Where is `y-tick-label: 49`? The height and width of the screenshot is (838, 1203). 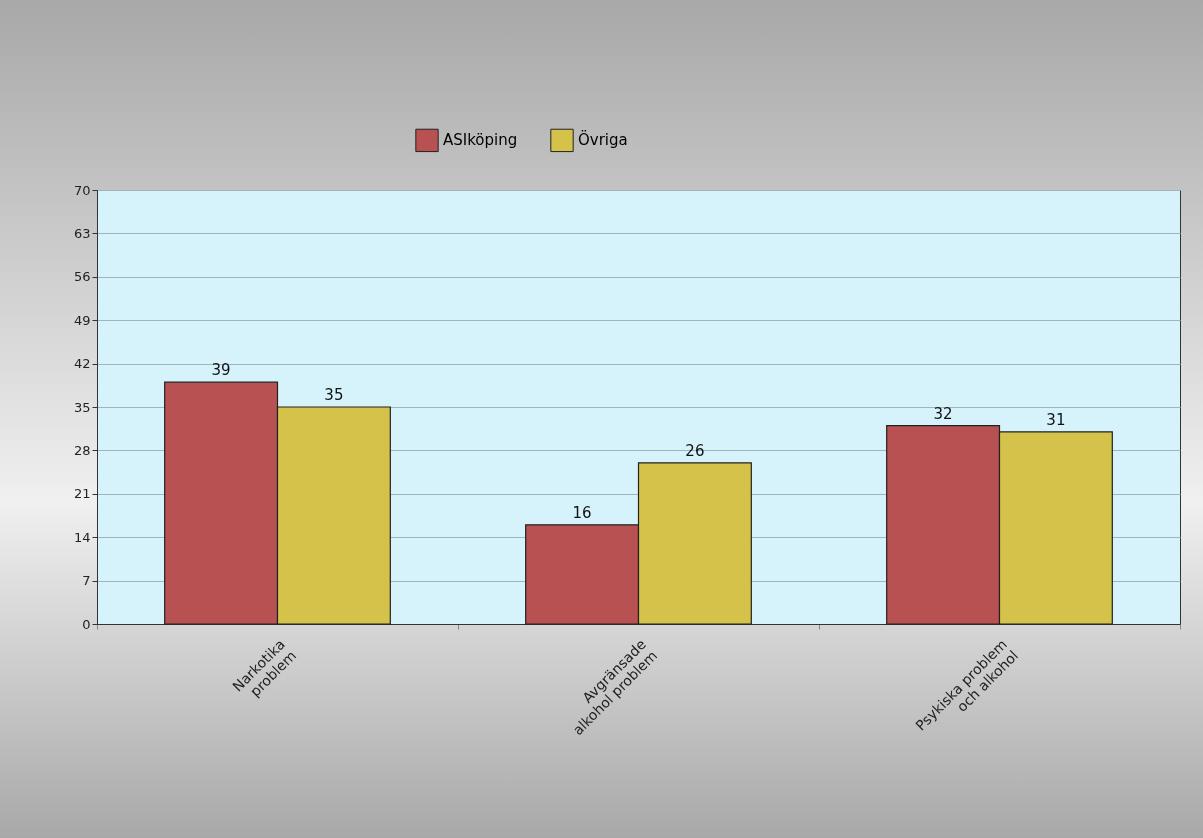
y-tick-label: 49 is located at coordinates (82, 320).